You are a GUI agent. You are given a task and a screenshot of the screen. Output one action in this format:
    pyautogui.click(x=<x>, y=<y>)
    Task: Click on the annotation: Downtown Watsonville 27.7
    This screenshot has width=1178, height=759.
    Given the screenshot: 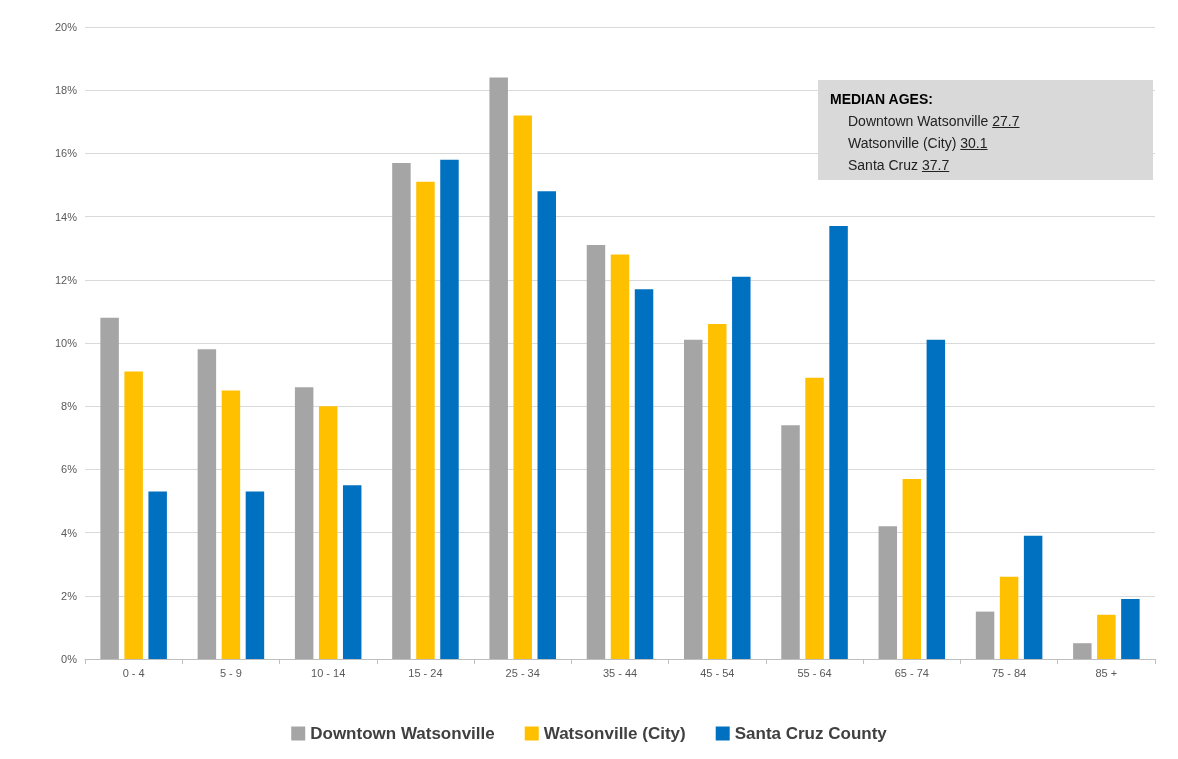 What is the action you would take?
    pyautogui.click(x=934, y=121)
    